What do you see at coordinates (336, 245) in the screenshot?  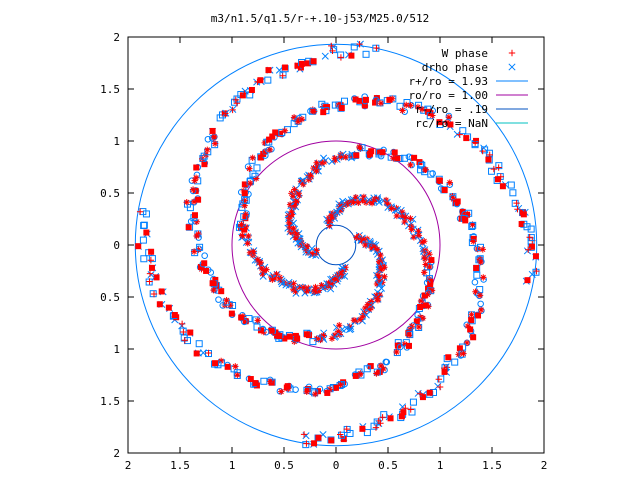 I see `circle-ro` at bounding box center [336, 245].